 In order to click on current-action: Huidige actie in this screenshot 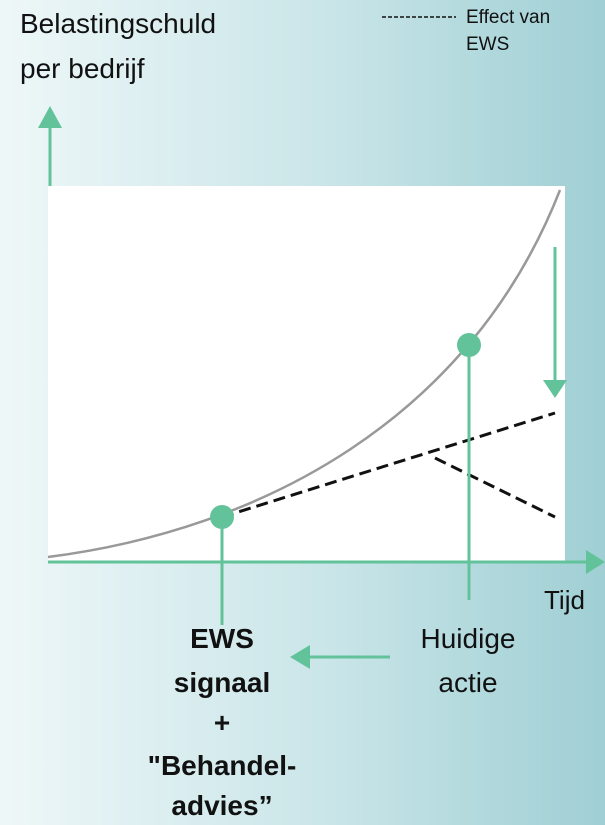, I will do `click(468, 660)`.